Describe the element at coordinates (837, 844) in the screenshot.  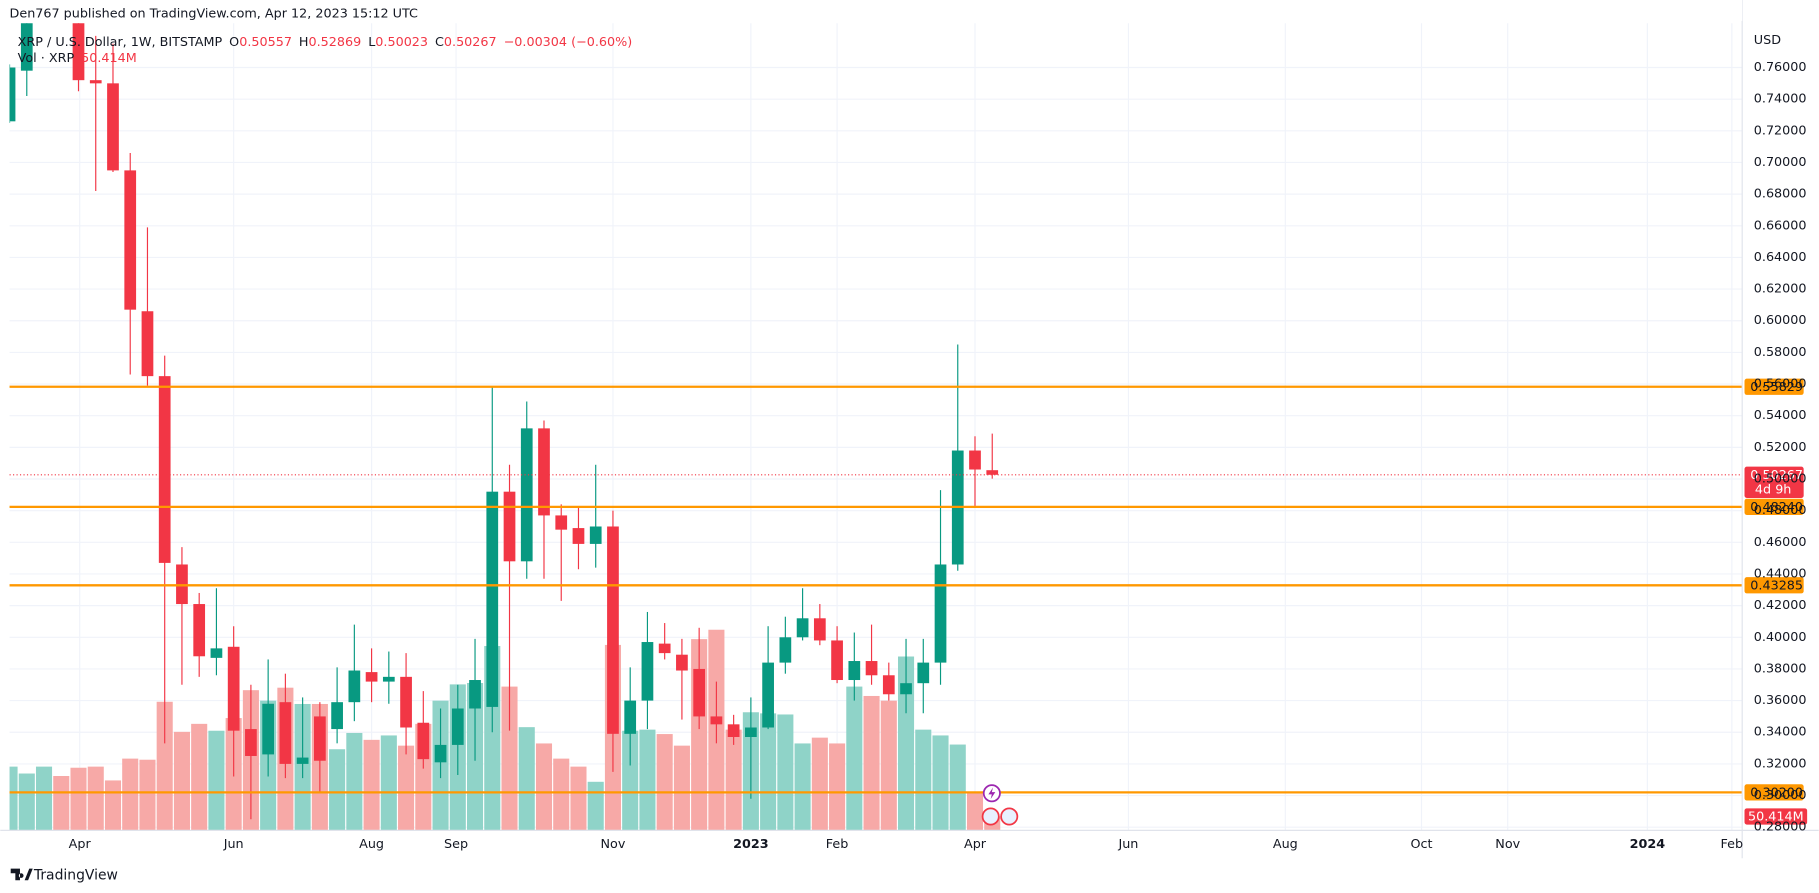
I see `x-tick-label: Feb` at that location.